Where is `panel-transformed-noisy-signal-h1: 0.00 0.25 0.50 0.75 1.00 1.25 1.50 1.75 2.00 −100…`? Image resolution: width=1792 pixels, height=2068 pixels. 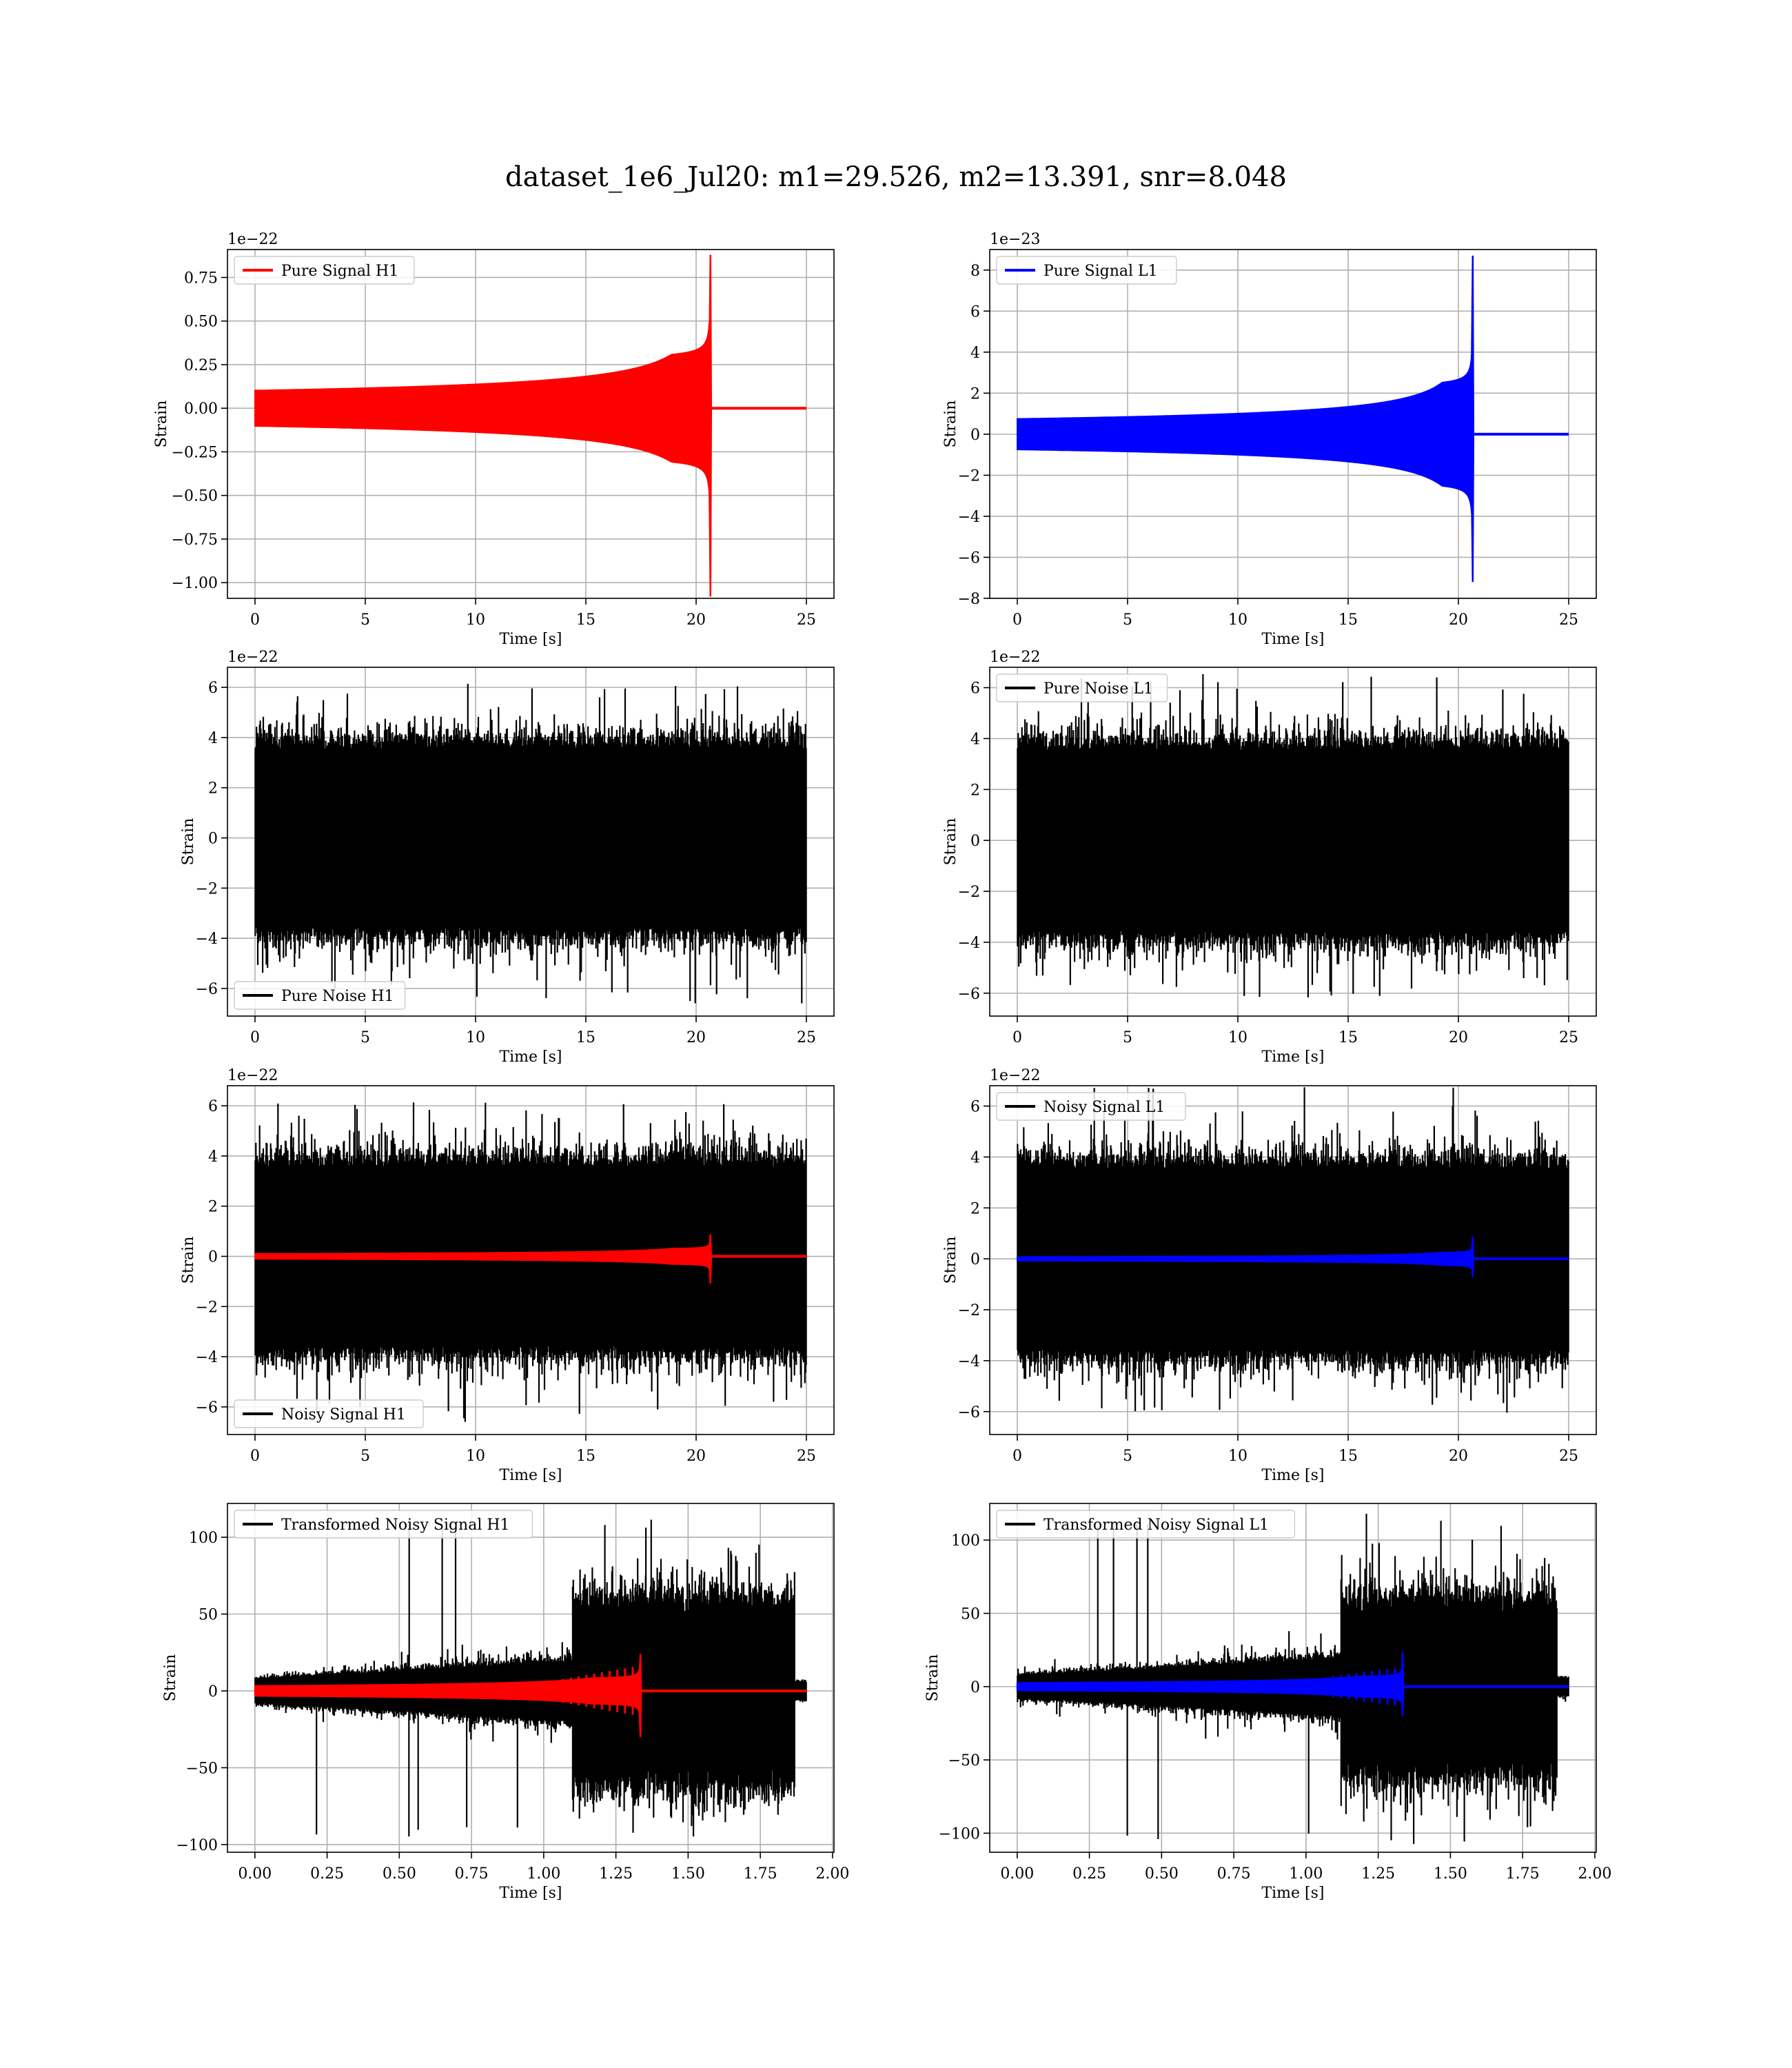
panel-transformed-noisy-signal-h1: 0.00 0.25 0.50 0.75 1.00 1.25 1.50 1.75 2.00 −100… is located at coordinates (505, 1702).